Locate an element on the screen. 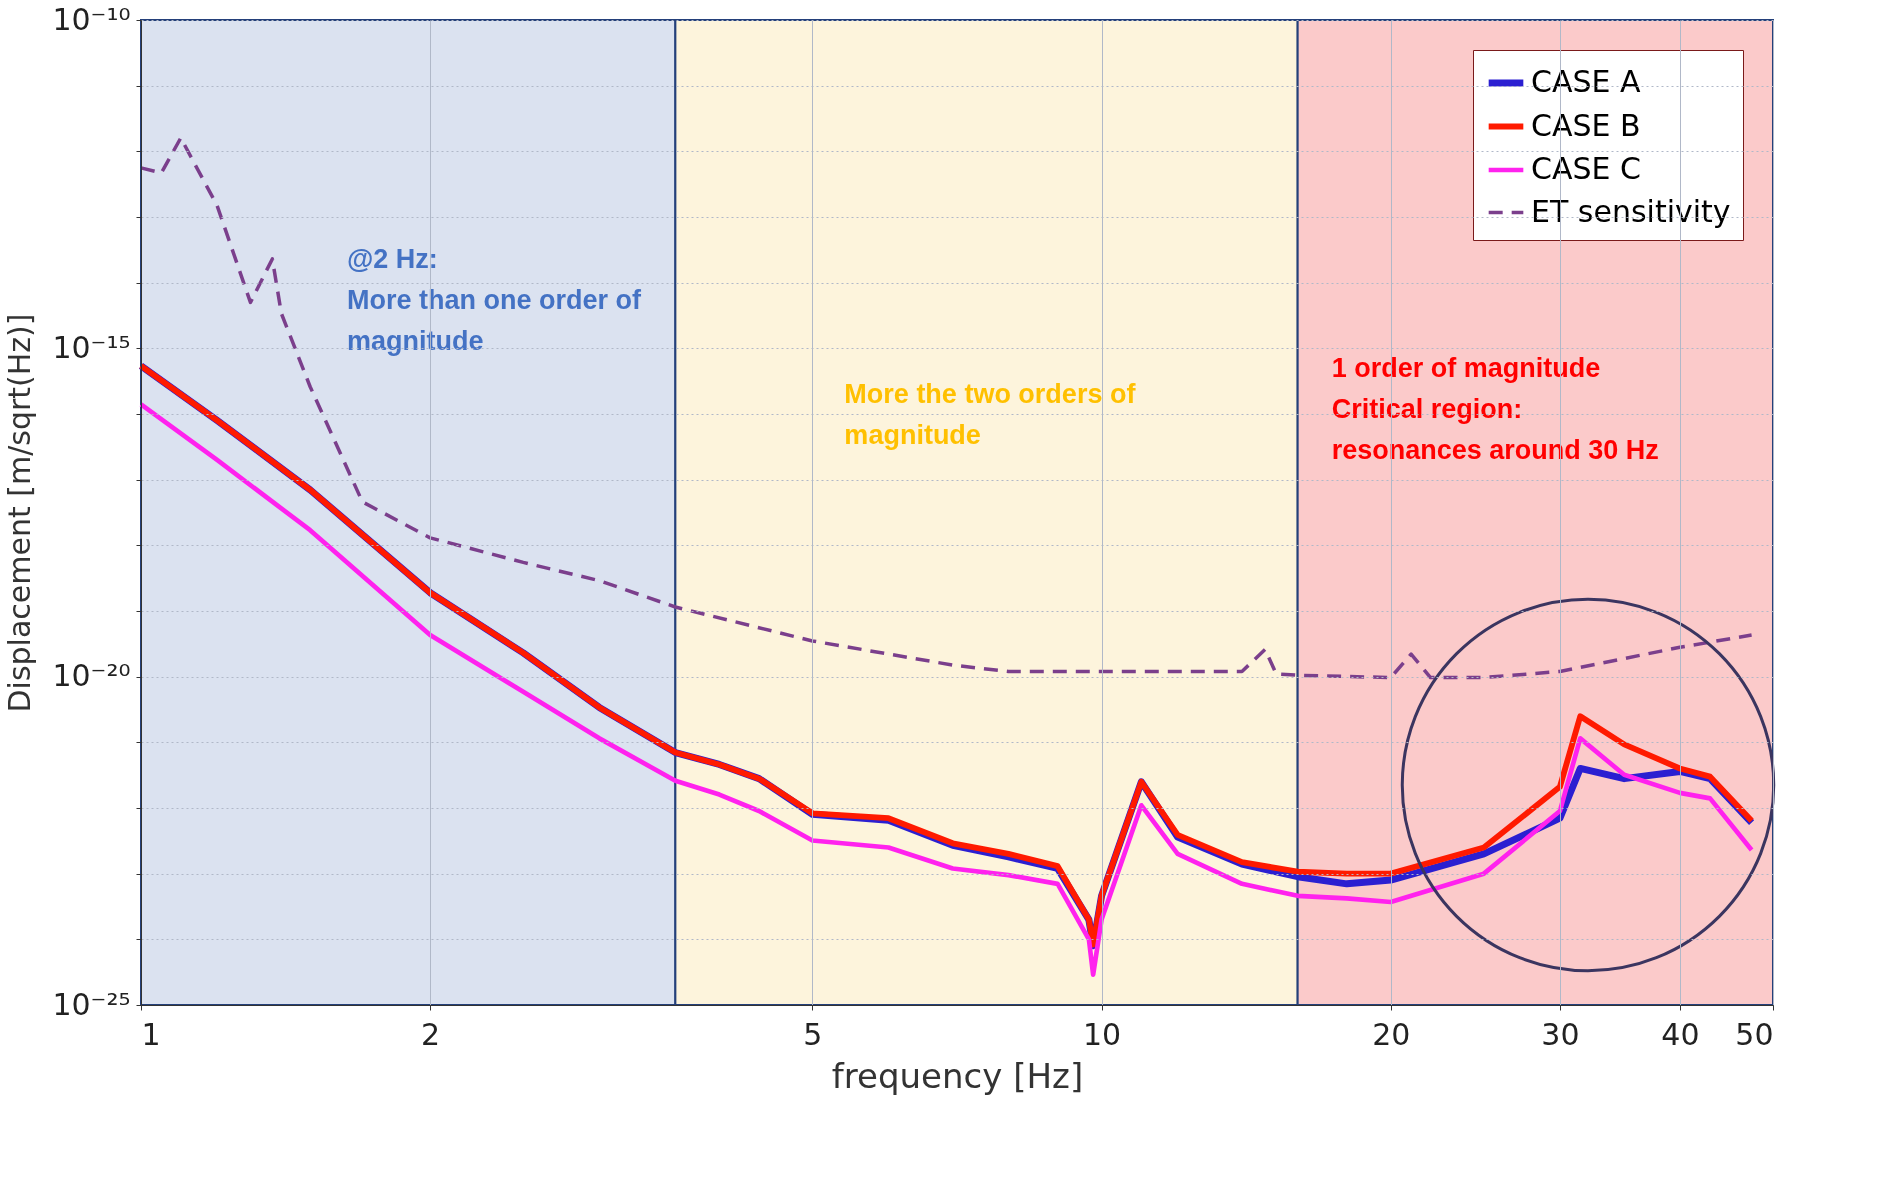  x-tick-label: 1 is located at coordinates (151, 1034).